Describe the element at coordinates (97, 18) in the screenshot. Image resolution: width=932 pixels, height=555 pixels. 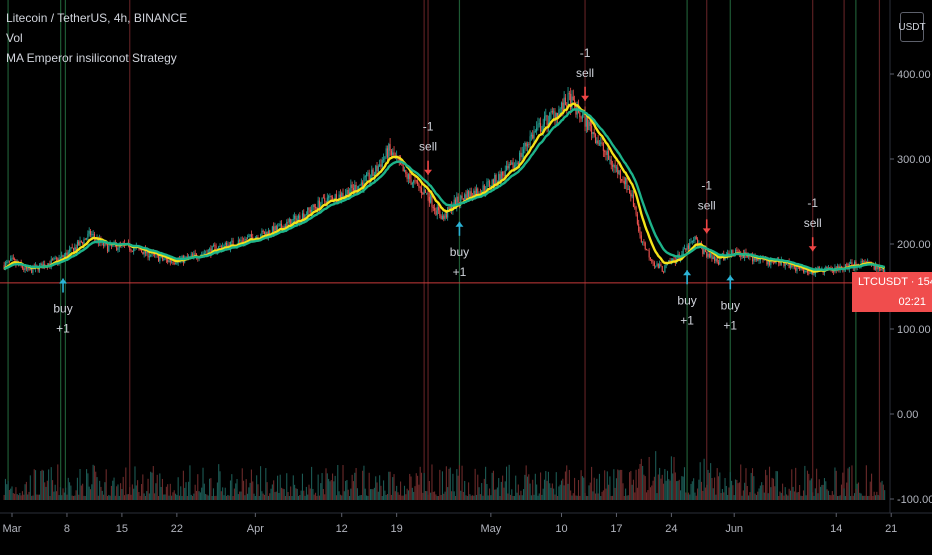
I see `legend-symbol: Litecoin / TetherUS, 4h, BINANCE` at that location.